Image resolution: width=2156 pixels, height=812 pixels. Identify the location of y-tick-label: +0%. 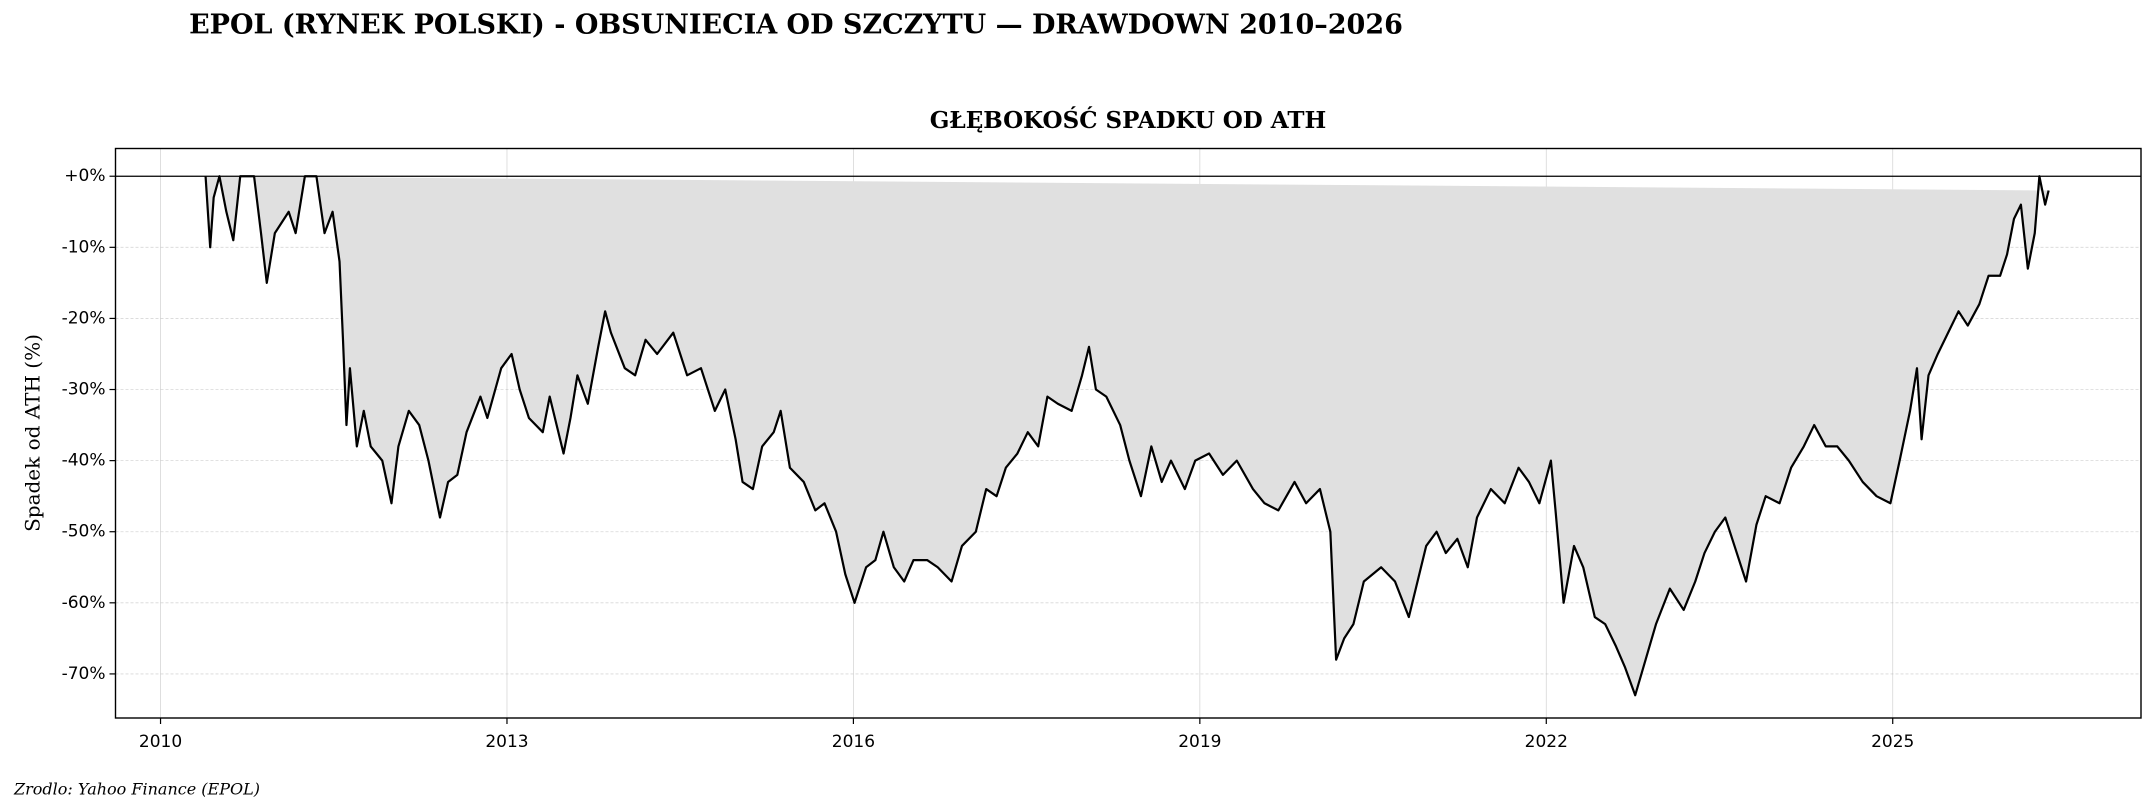
(84, 176).